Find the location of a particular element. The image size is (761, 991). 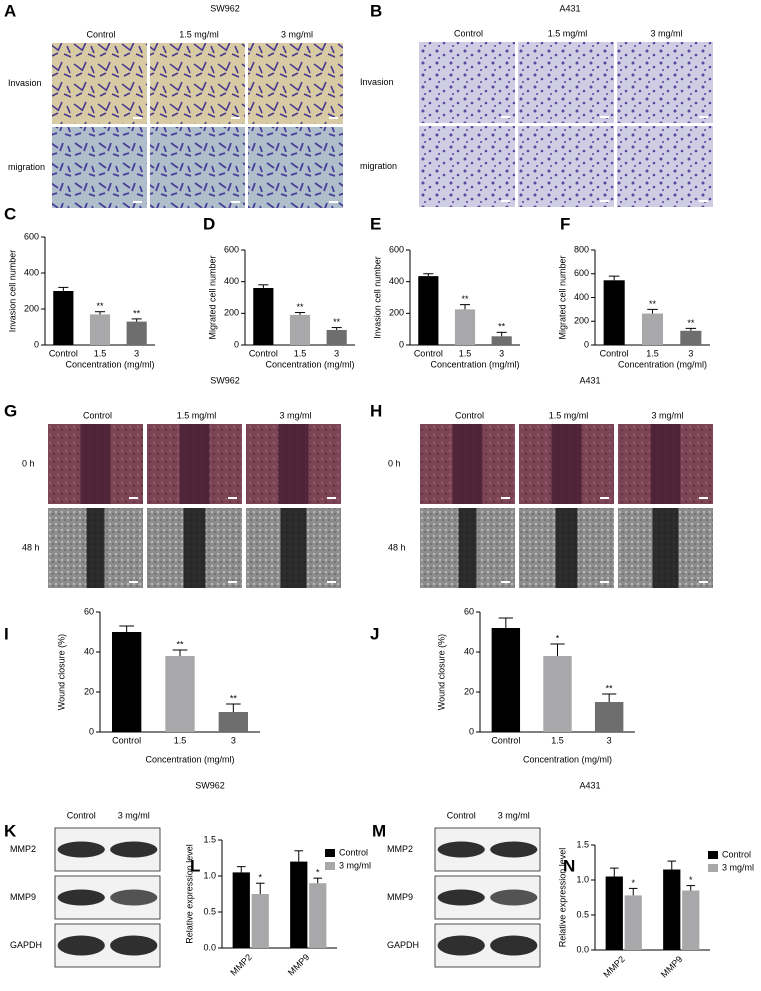

legend-label: 3 mg/ml is located at coordinates (738, 867).